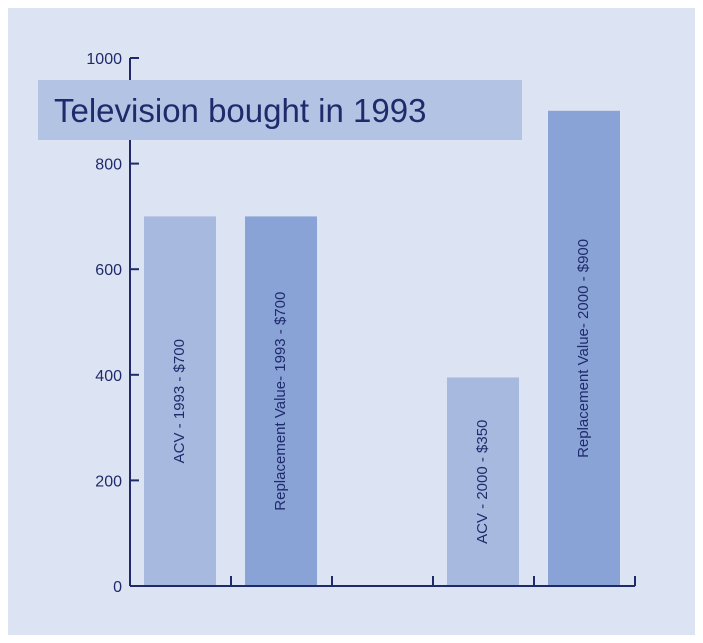  I want to click on y-tick-label: 1000, so click(104, 59).